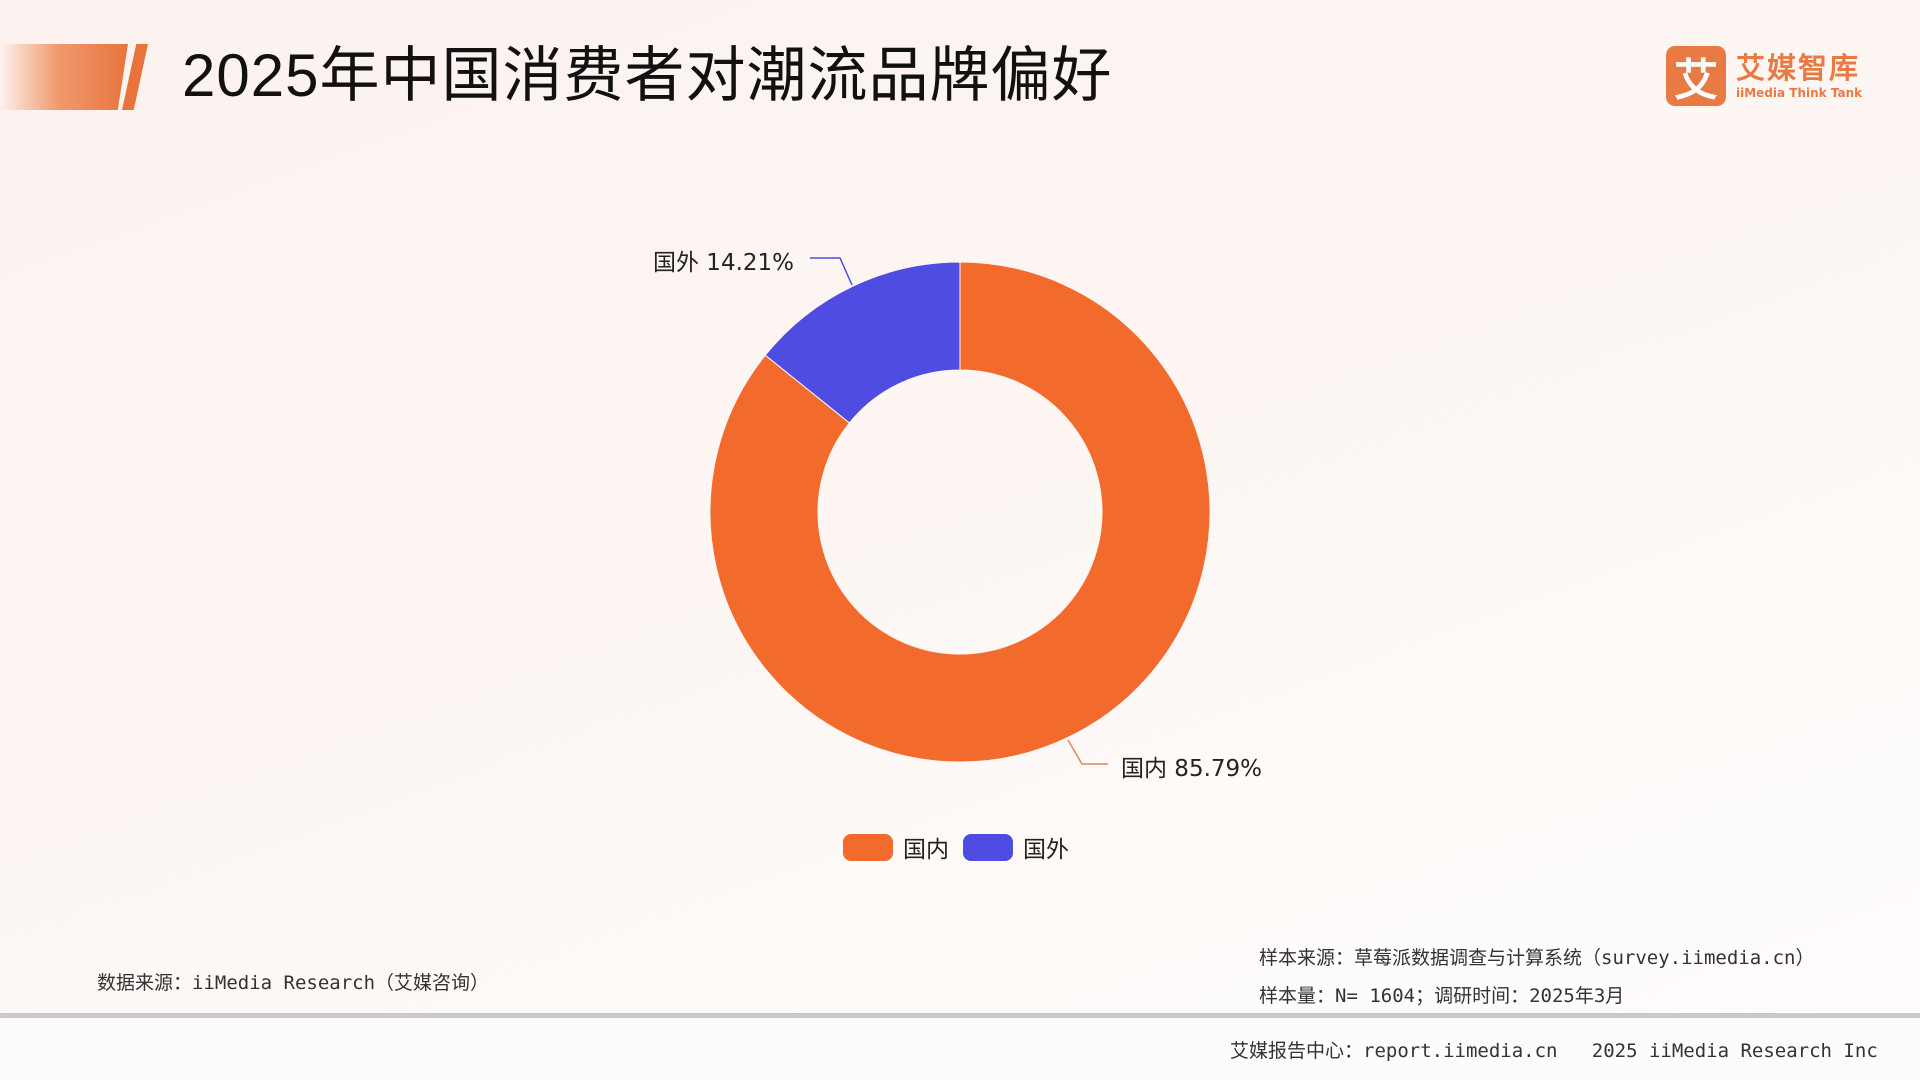 The image size is (1920, 1080). What do you see at coordinates (293, 983) in the screenshot?
I see `data-source-note: 数据来源：iiMedia Research（艾媒咨询）` at bounding box center [293, 983].